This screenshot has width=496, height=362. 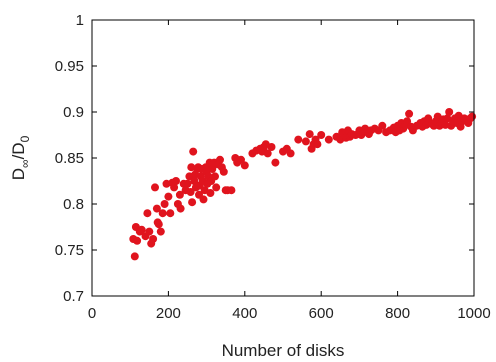 What do you see at coordinates (397, 313) in the screenshot?
I see `x-tick-label: 800` at bounding box center [397, 313].